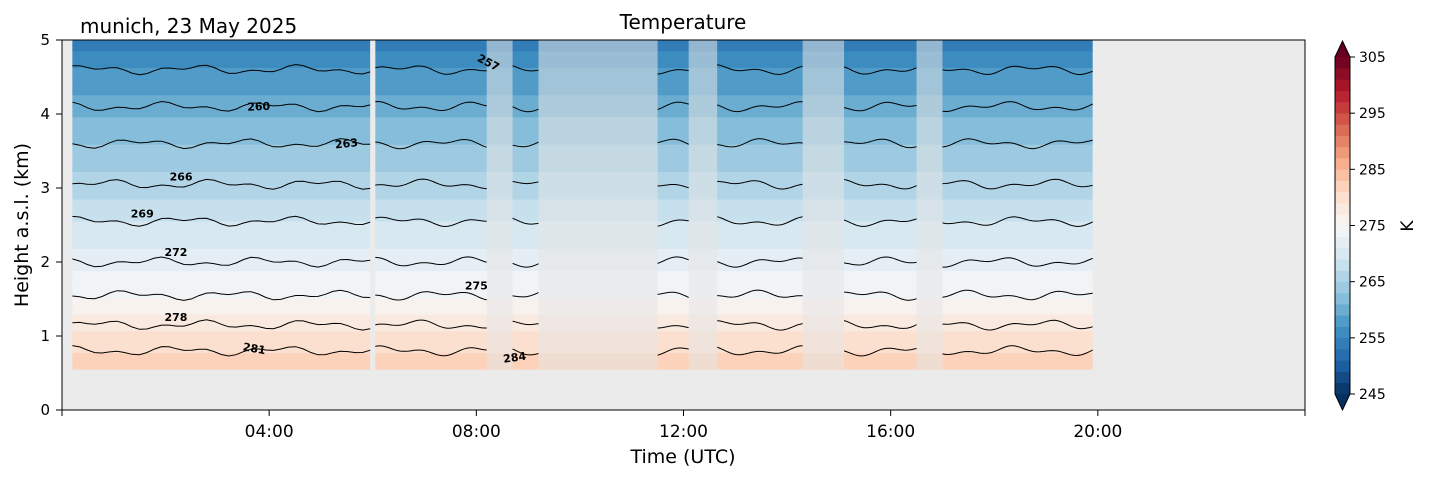 This screenshot has width=1429, height=478. I want to click on x-axis: 04:00 08:00 12:00 16:00 20:00, so click(683, 426).